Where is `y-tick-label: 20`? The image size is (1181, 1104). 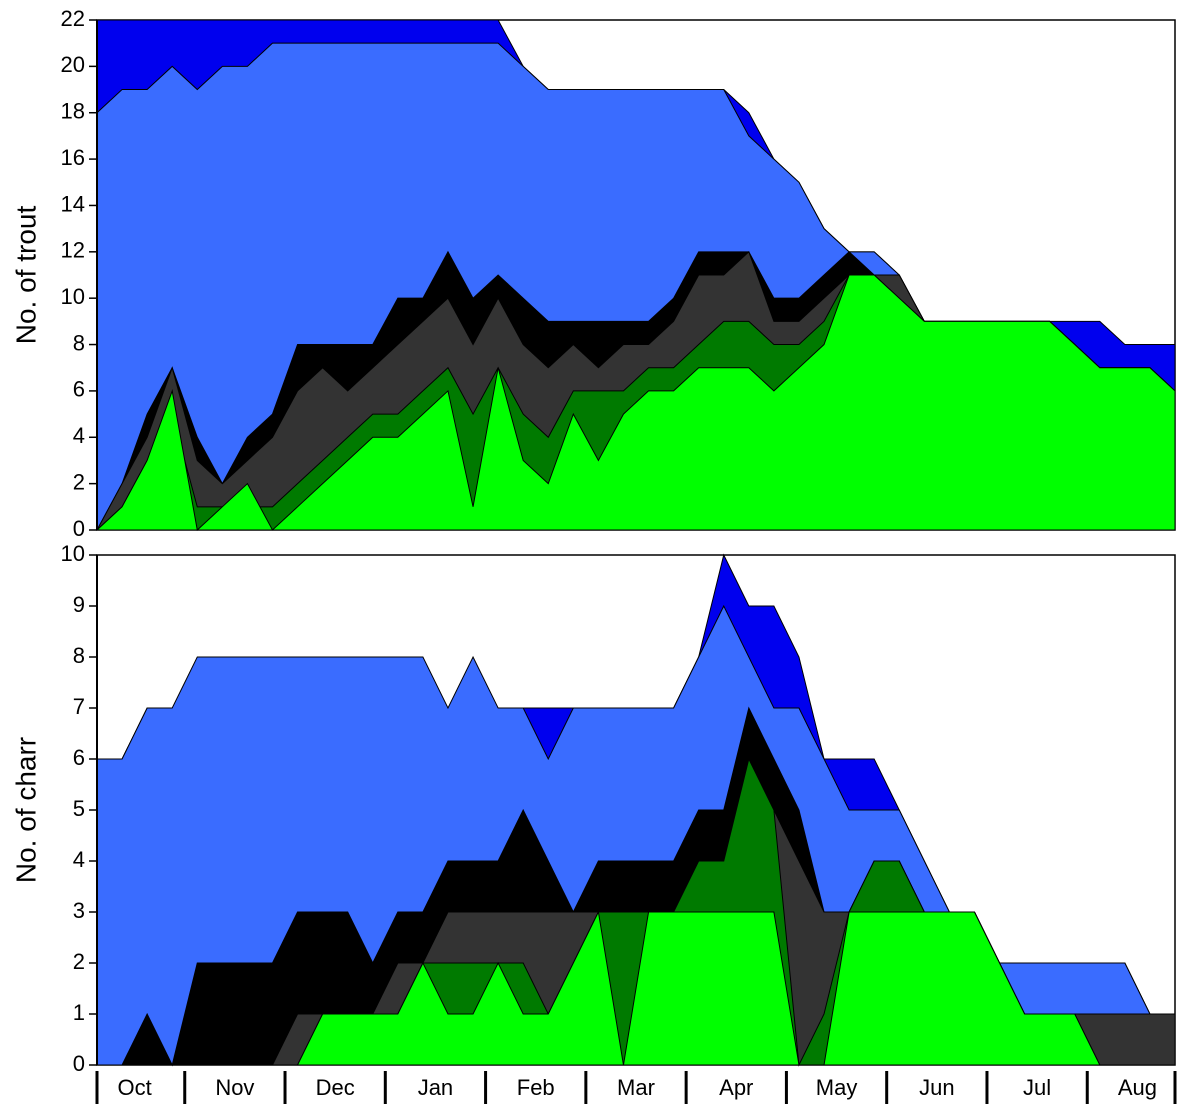
y-tick-label: 20 is located at coordinates (73, 64).